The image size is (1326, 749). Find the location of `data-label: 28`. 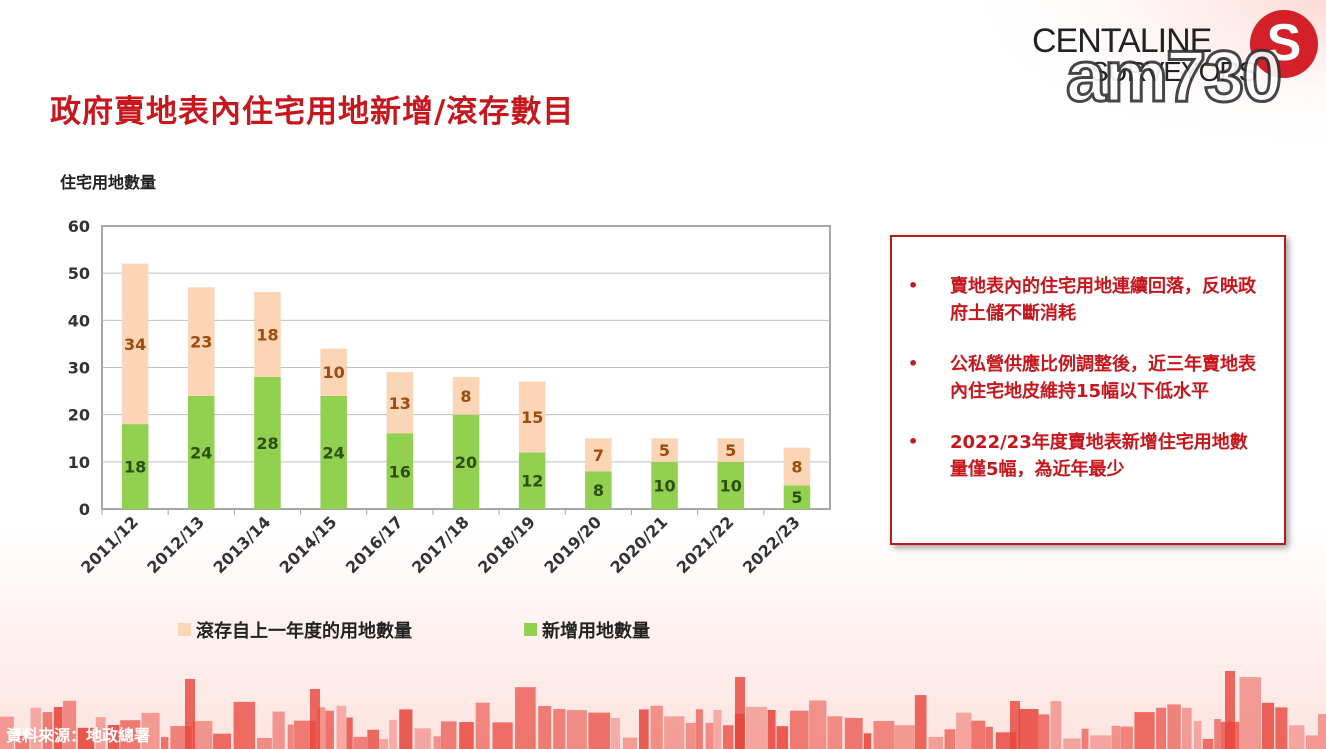

data-label: 28 is located at coordinates (267, 443).